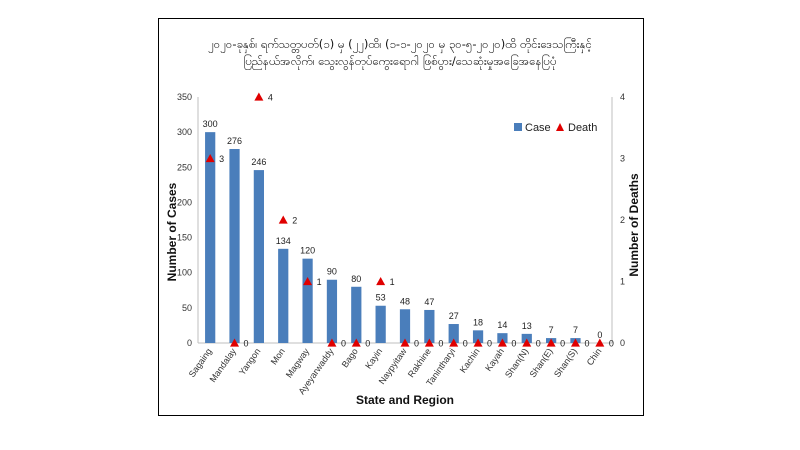  Describe the element at coordinates (622, 282) in the screenshot. I see `y2-tick-label: 1` at that location.